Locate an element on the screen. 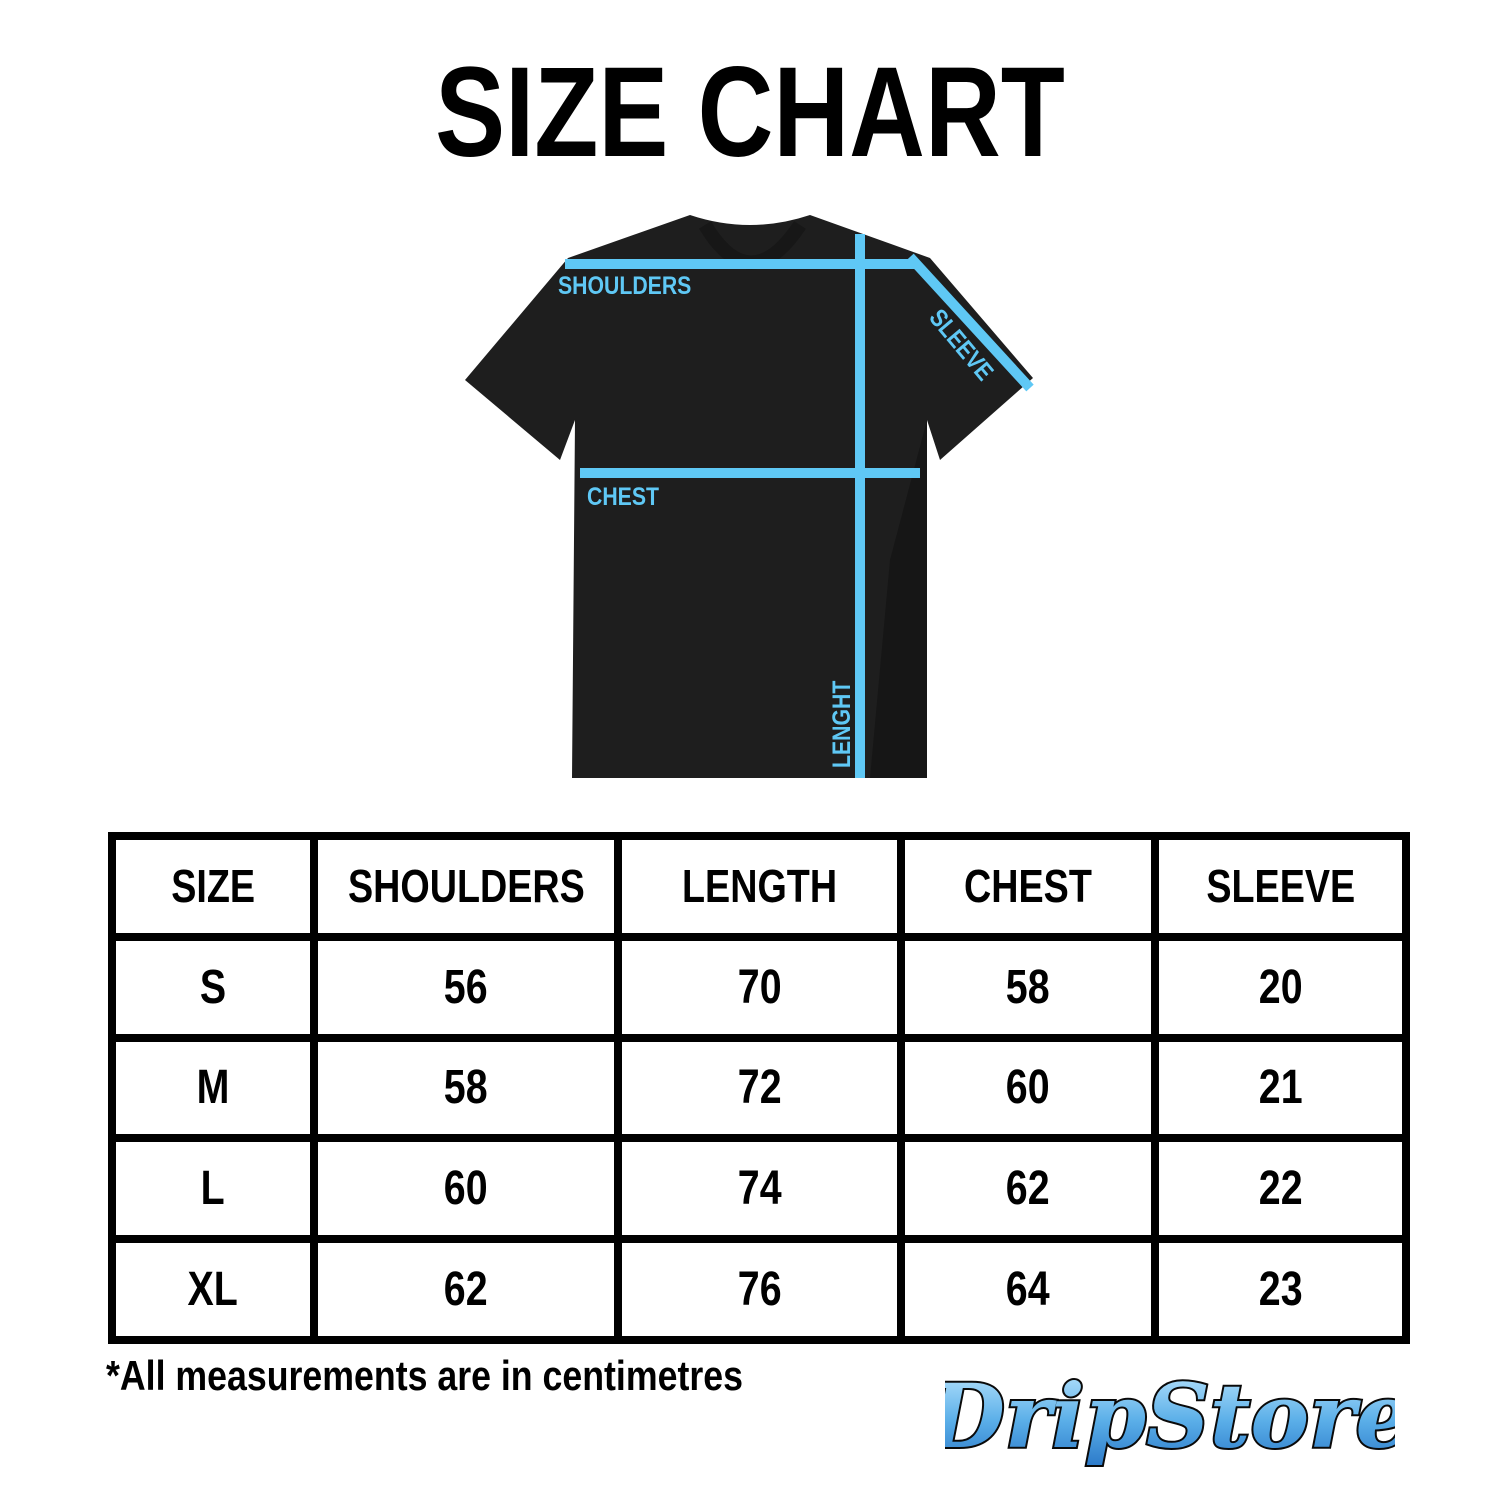 This screenshot has height=1500, width=1500. measurement-note: *All measurements are in centimetres is located at coordinates (424, 1375).